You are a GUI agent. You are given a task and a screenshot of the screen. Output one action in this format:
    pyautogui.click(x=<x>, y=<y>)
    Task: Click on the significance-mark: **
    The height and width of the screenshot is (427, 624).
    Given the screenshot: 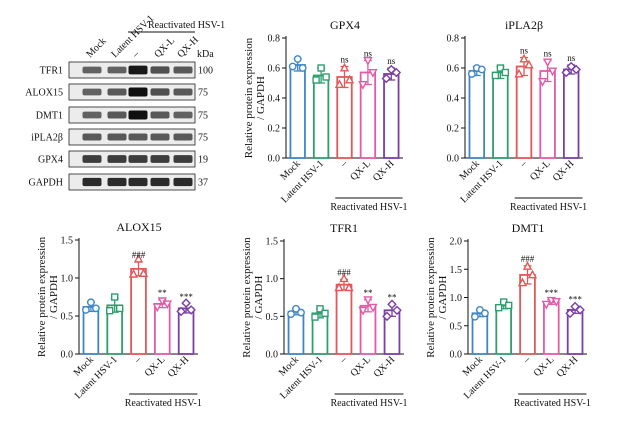 What is the action you would take?
    pyautogui.click(x=393, y=297)
    